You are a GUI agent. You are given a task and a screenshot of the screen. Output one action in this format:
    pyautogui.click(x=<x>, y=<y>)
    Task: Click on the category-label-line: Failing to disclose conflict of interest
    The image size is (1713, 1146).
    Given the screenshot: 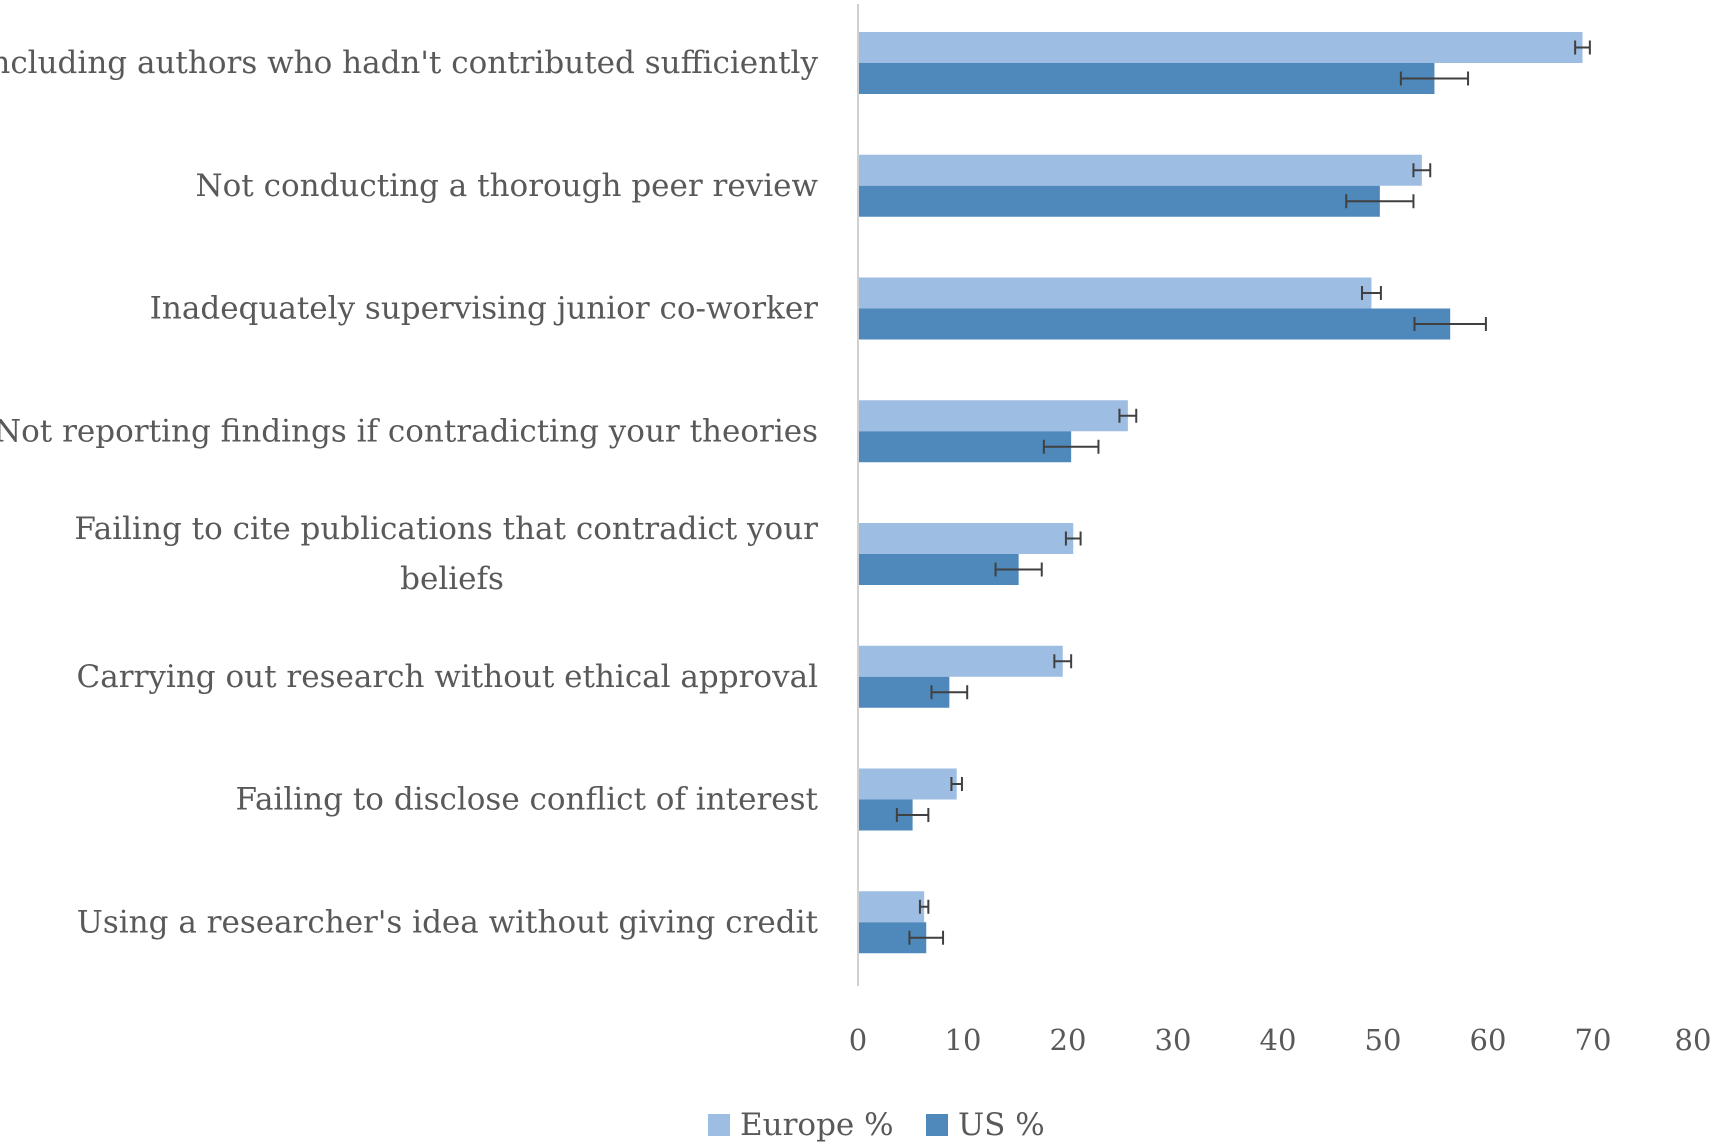 What is the action you would take?
    pyautogui.click(x=527, y=800)
    